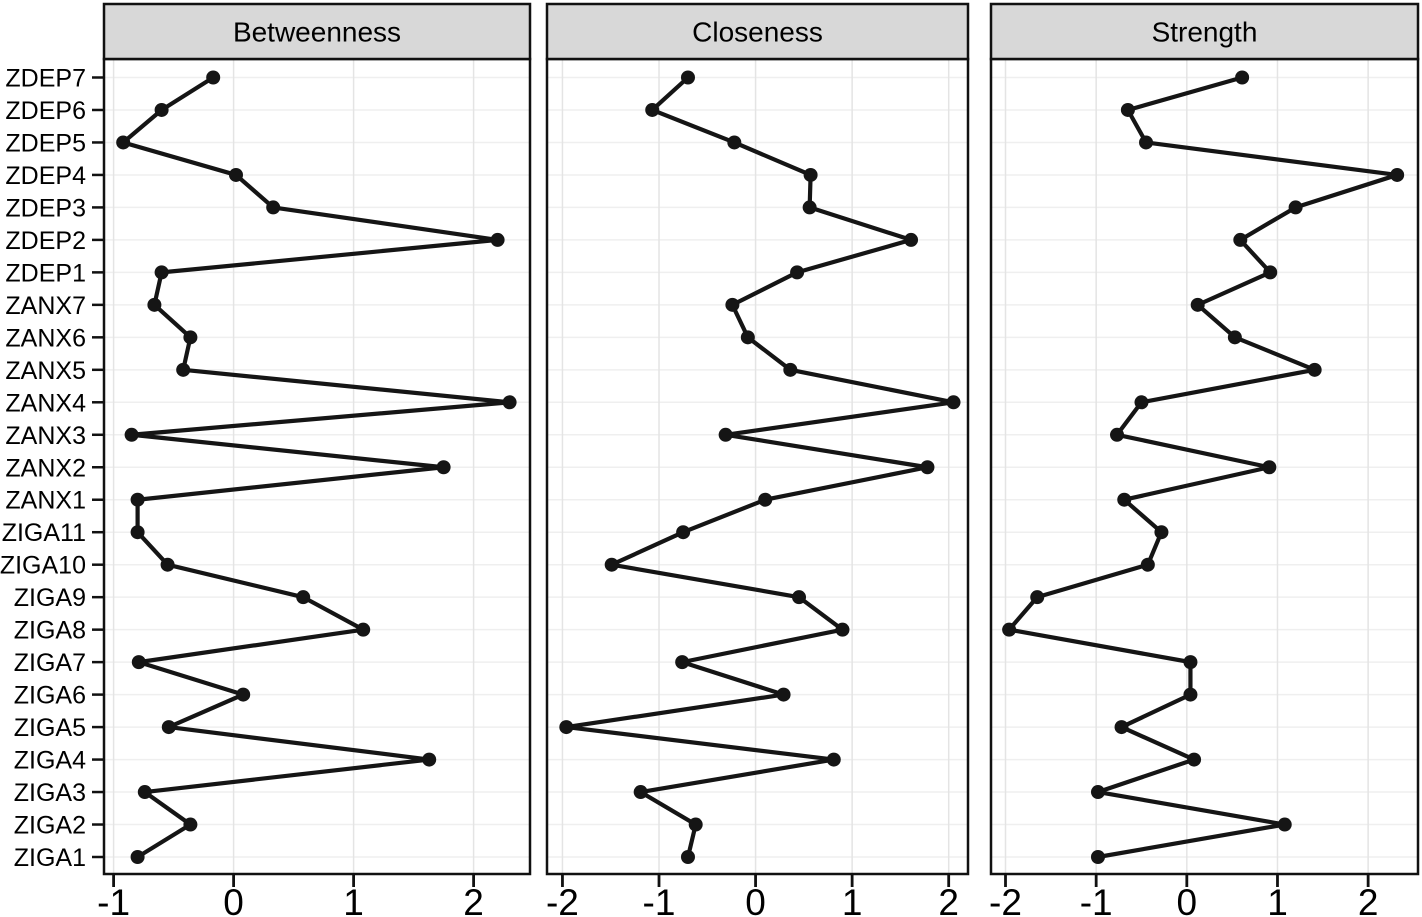  What do you see at coordinates (50, 858) in the screenshot?
I see `y-axis-label: ZIGA1` at bounding box center [50, 858].